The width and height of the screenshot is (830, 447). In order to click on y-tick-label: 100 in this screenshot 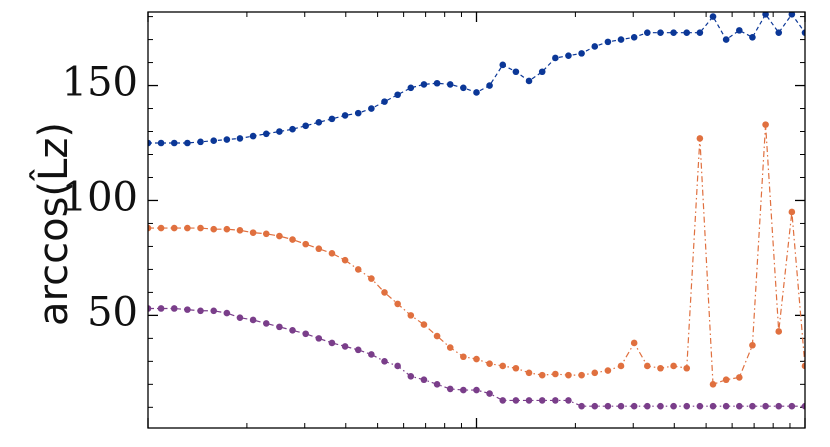, I will do `click(100, 197)`.